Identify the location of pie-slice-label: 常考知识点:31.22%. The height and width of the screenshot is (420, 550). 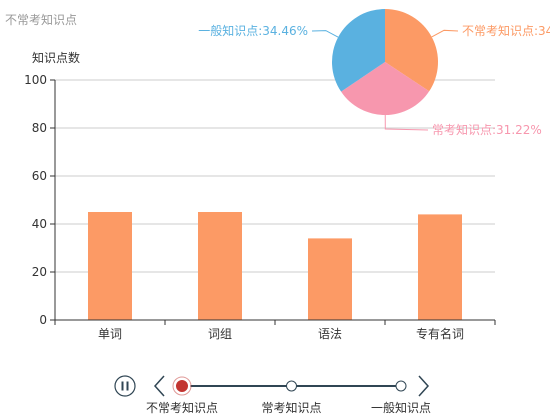
(487, 130).